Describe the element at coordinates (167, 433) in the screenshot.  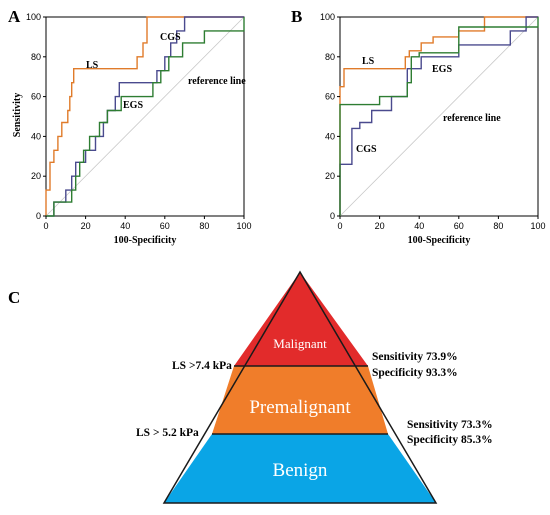
I see `threshold-label-lower: LS > 5.2 kPa` at that location.